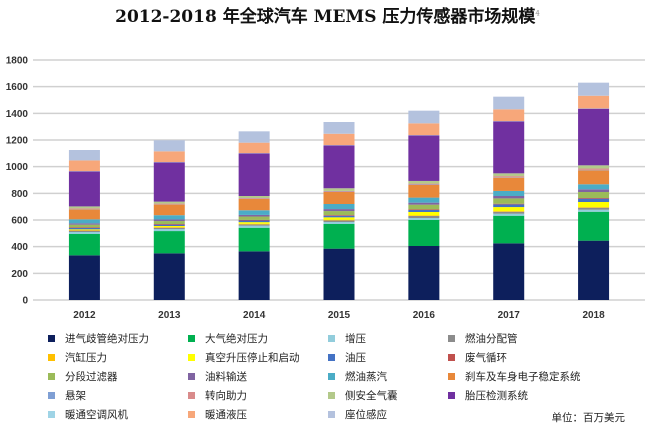 The image size is (655, 428). I want to click on legend-item: 转向助力, so click(217, 395).